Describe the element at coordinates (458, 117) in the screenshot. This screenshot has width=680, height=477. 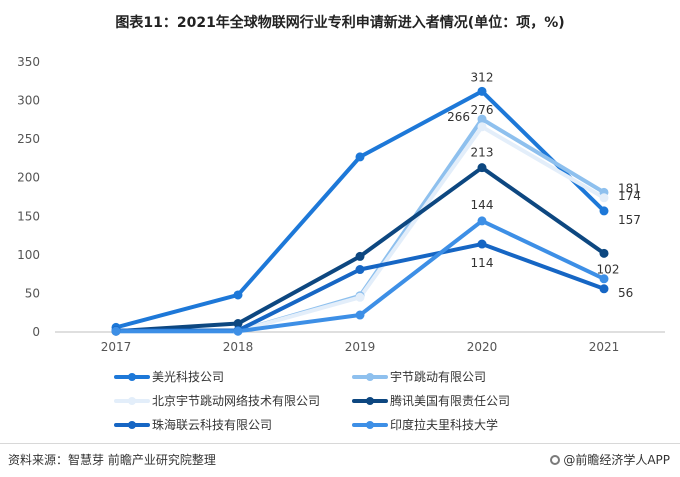
I see `data-label: 266` at that location.